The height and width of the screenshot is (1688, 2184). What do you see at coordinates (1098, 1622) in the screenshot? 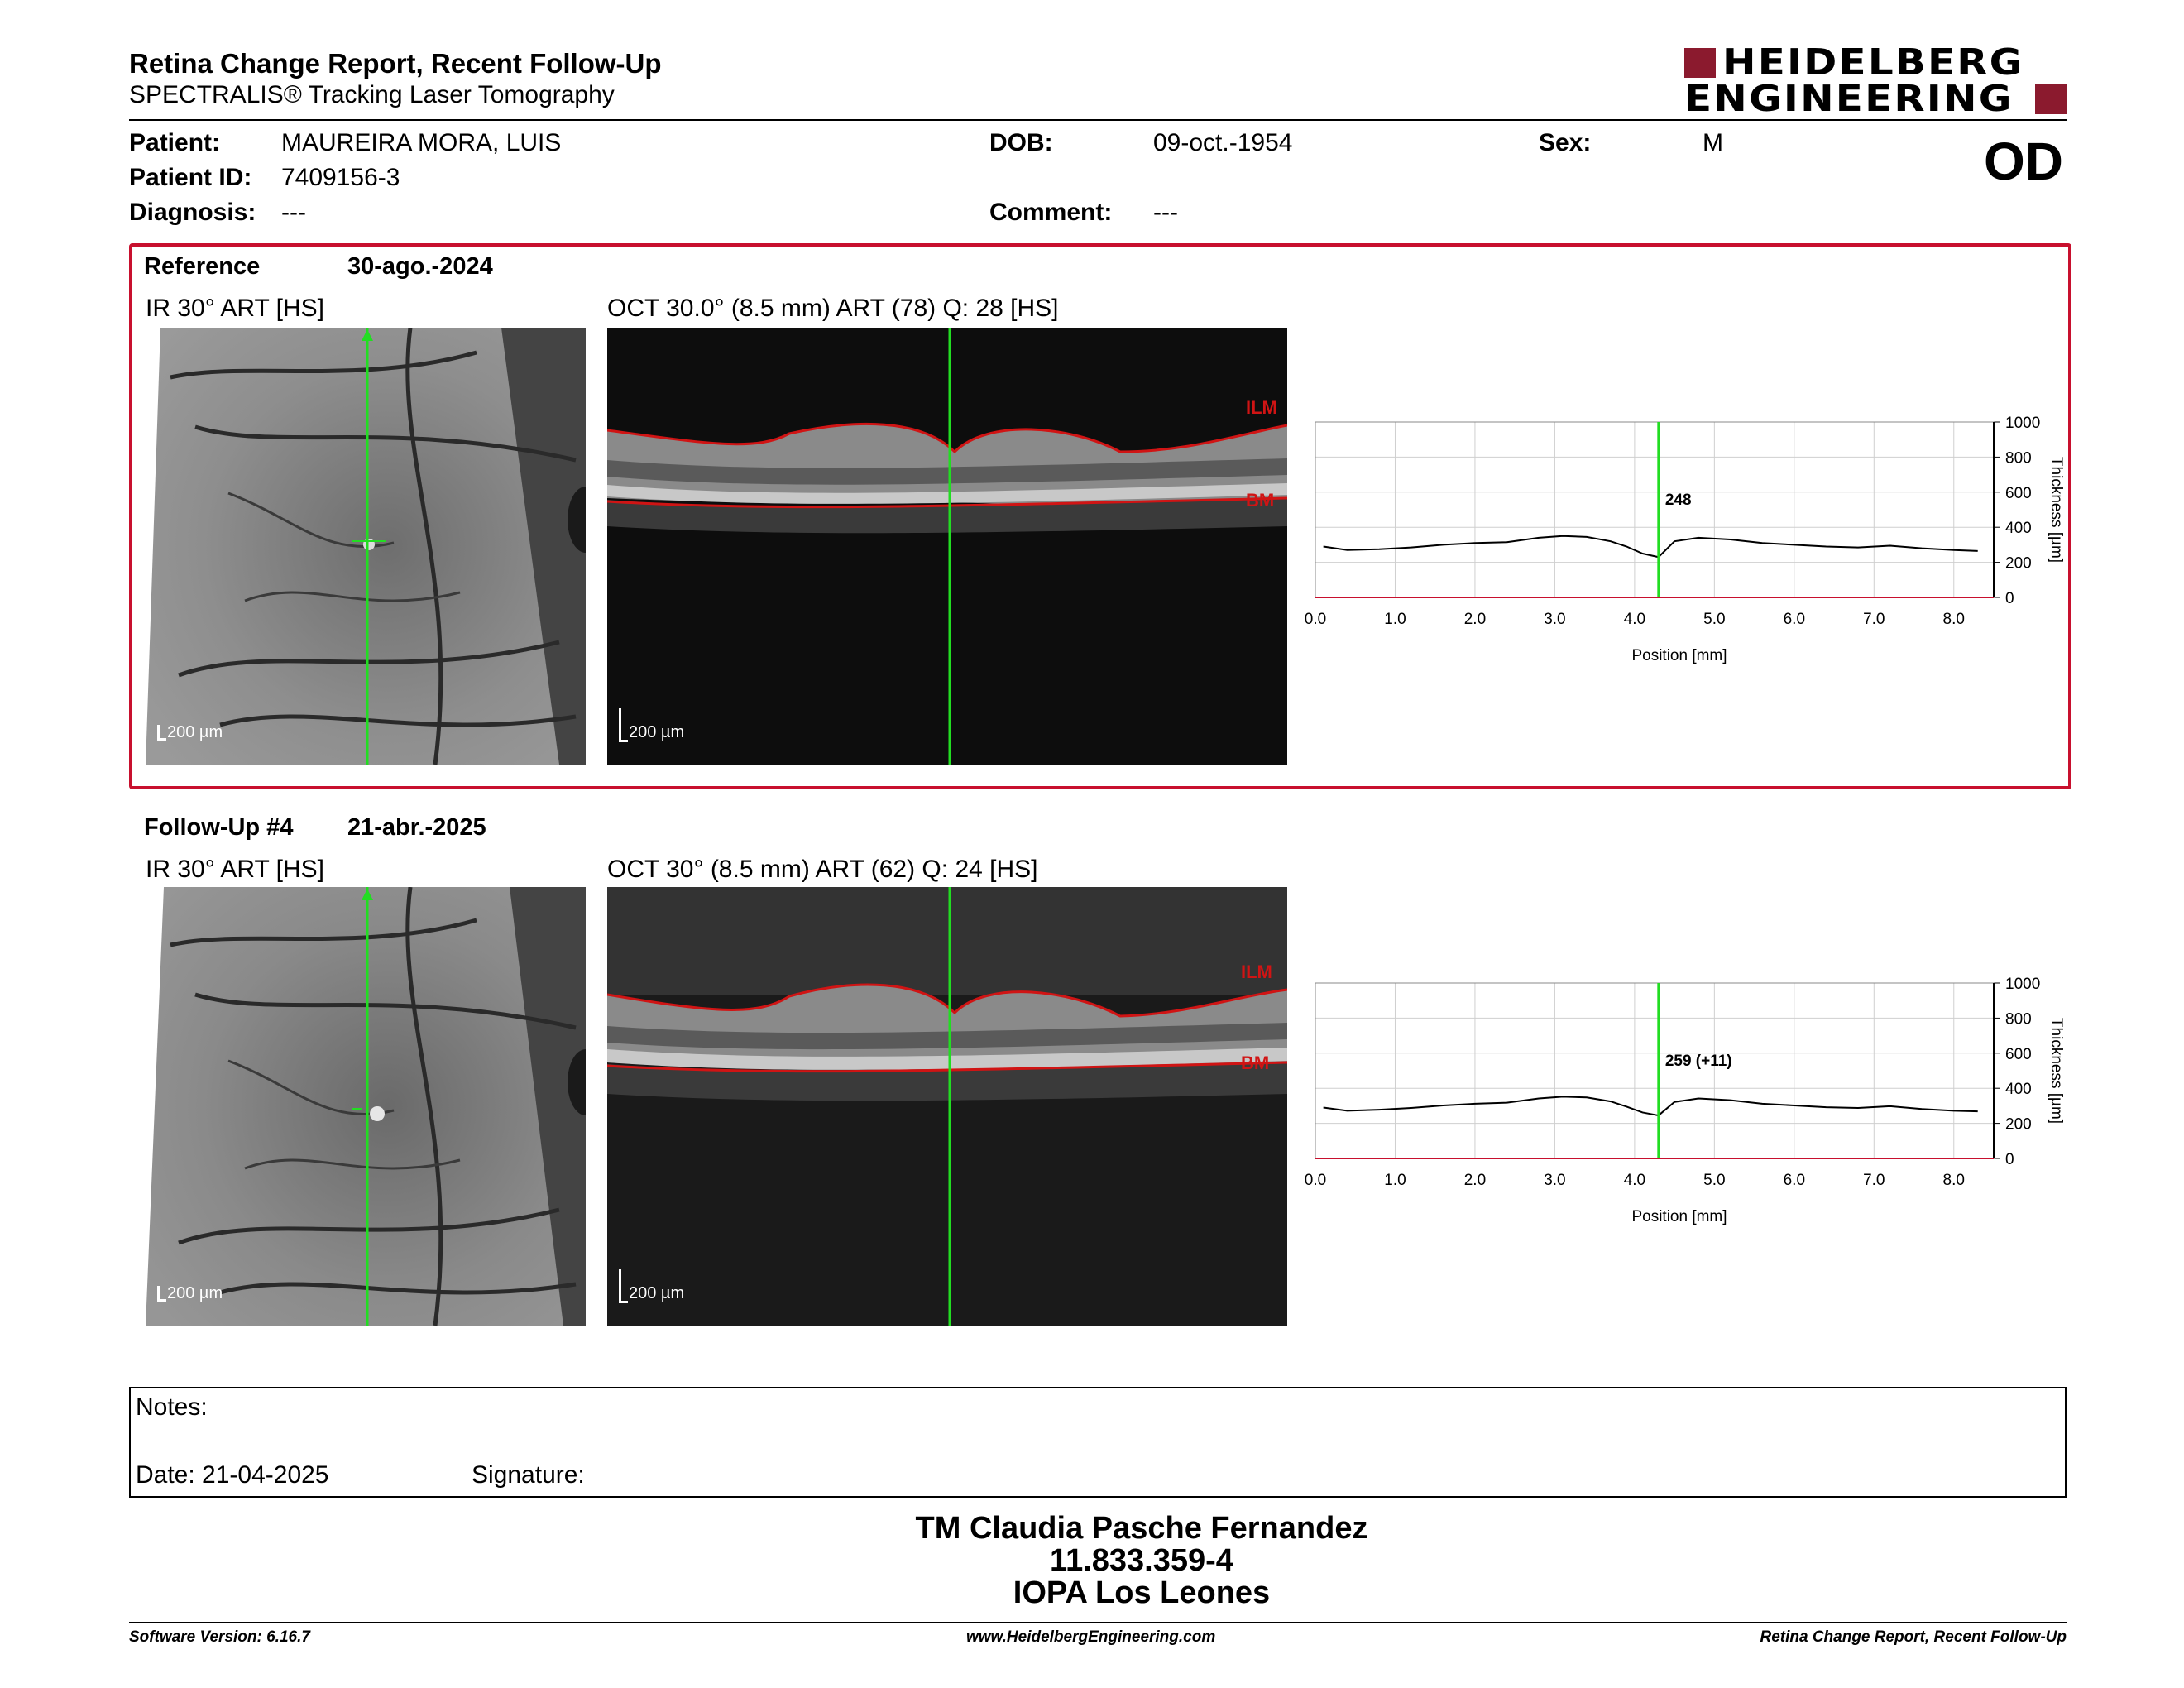
I see `footer-rule` at bounding box center [1098, 1622].